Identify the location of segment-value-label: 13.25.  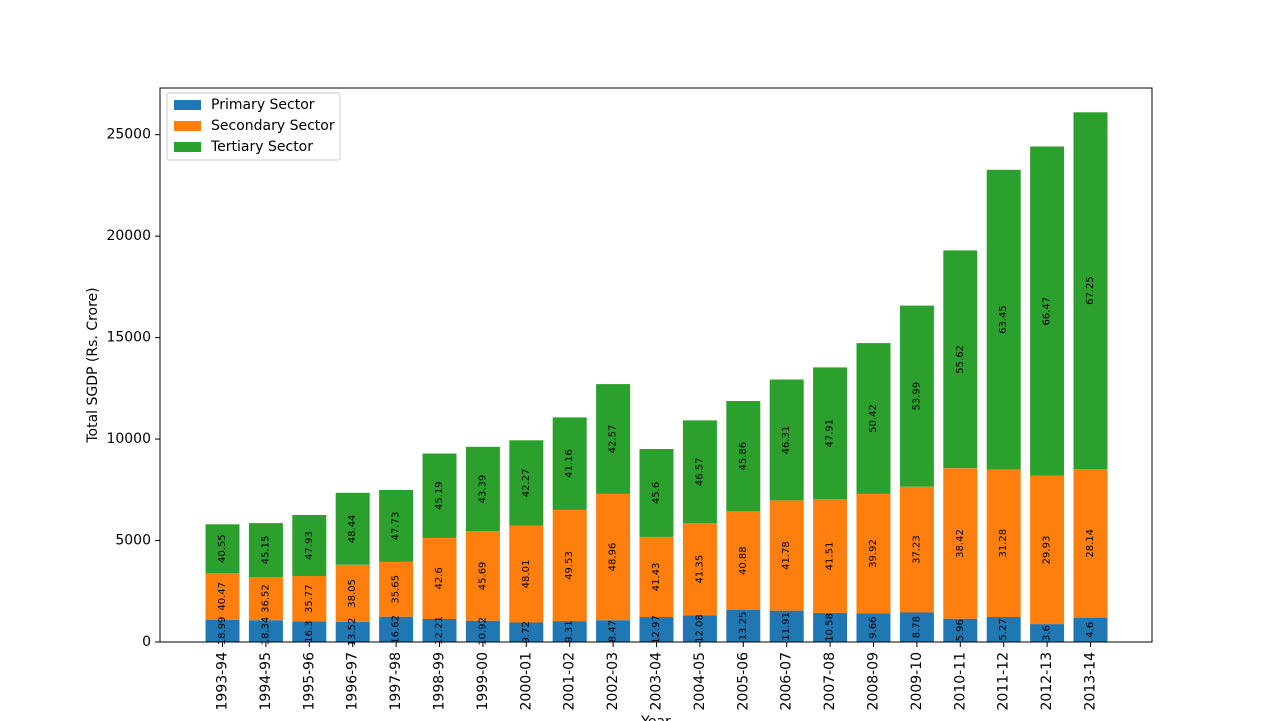
(743, 626).